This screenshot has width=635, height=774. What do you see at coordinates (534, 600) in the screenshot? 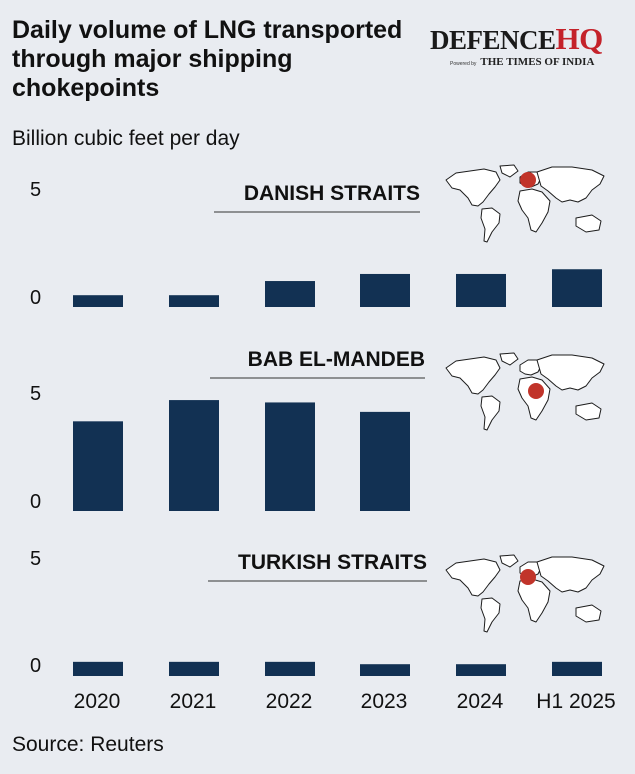
I see `panel-3-africa` at bounding box center [534, 600].